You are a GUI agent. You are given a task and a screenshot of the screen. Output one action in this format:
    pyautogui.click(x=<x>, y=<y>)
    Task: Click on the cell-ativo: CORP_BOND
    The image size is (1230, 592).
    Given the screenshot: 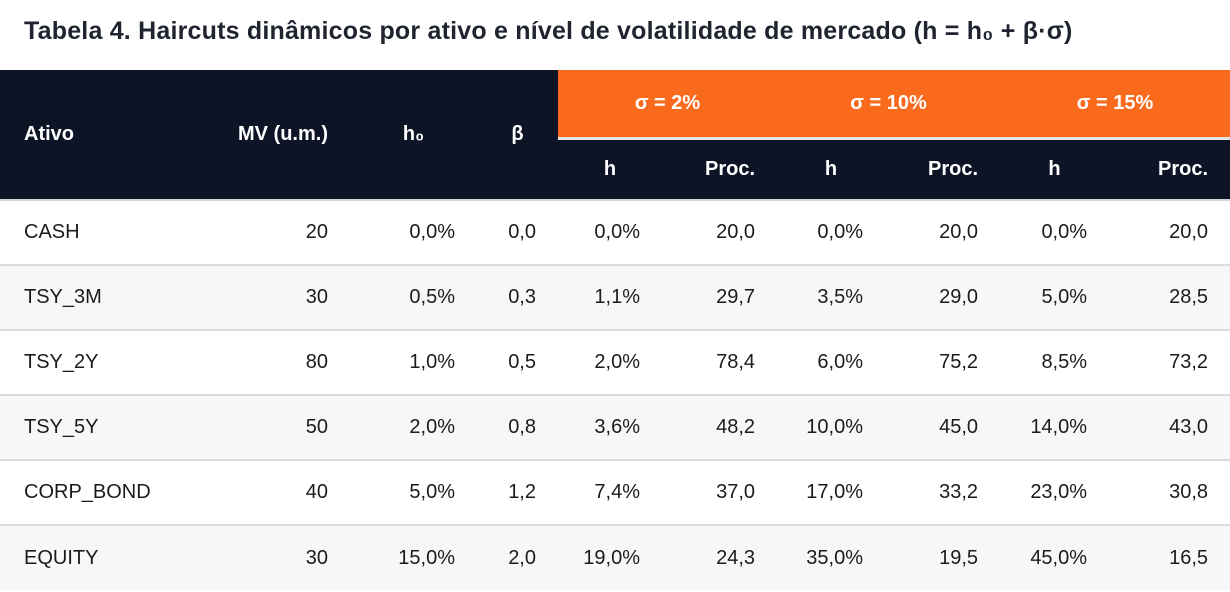 What is the action you would take?
    pyautogui.click(x=119, y=492)
    